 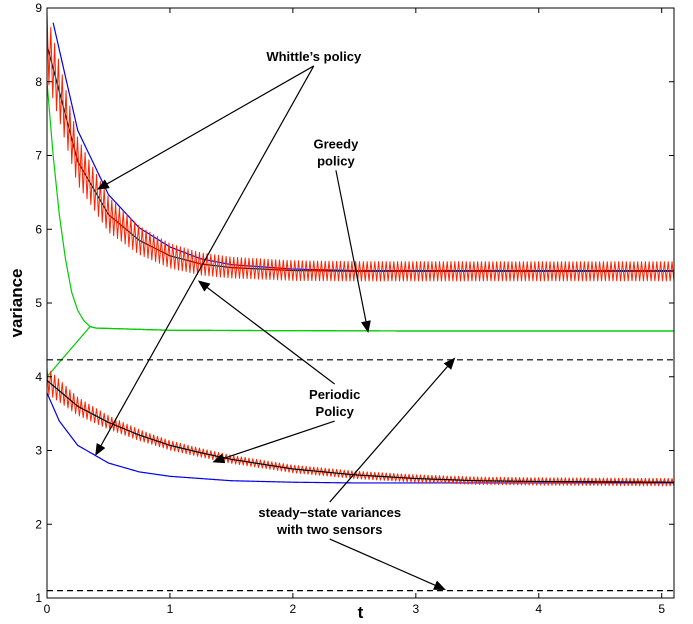 I want to click on x-tick-label: 3, so click(x=415, y=609).